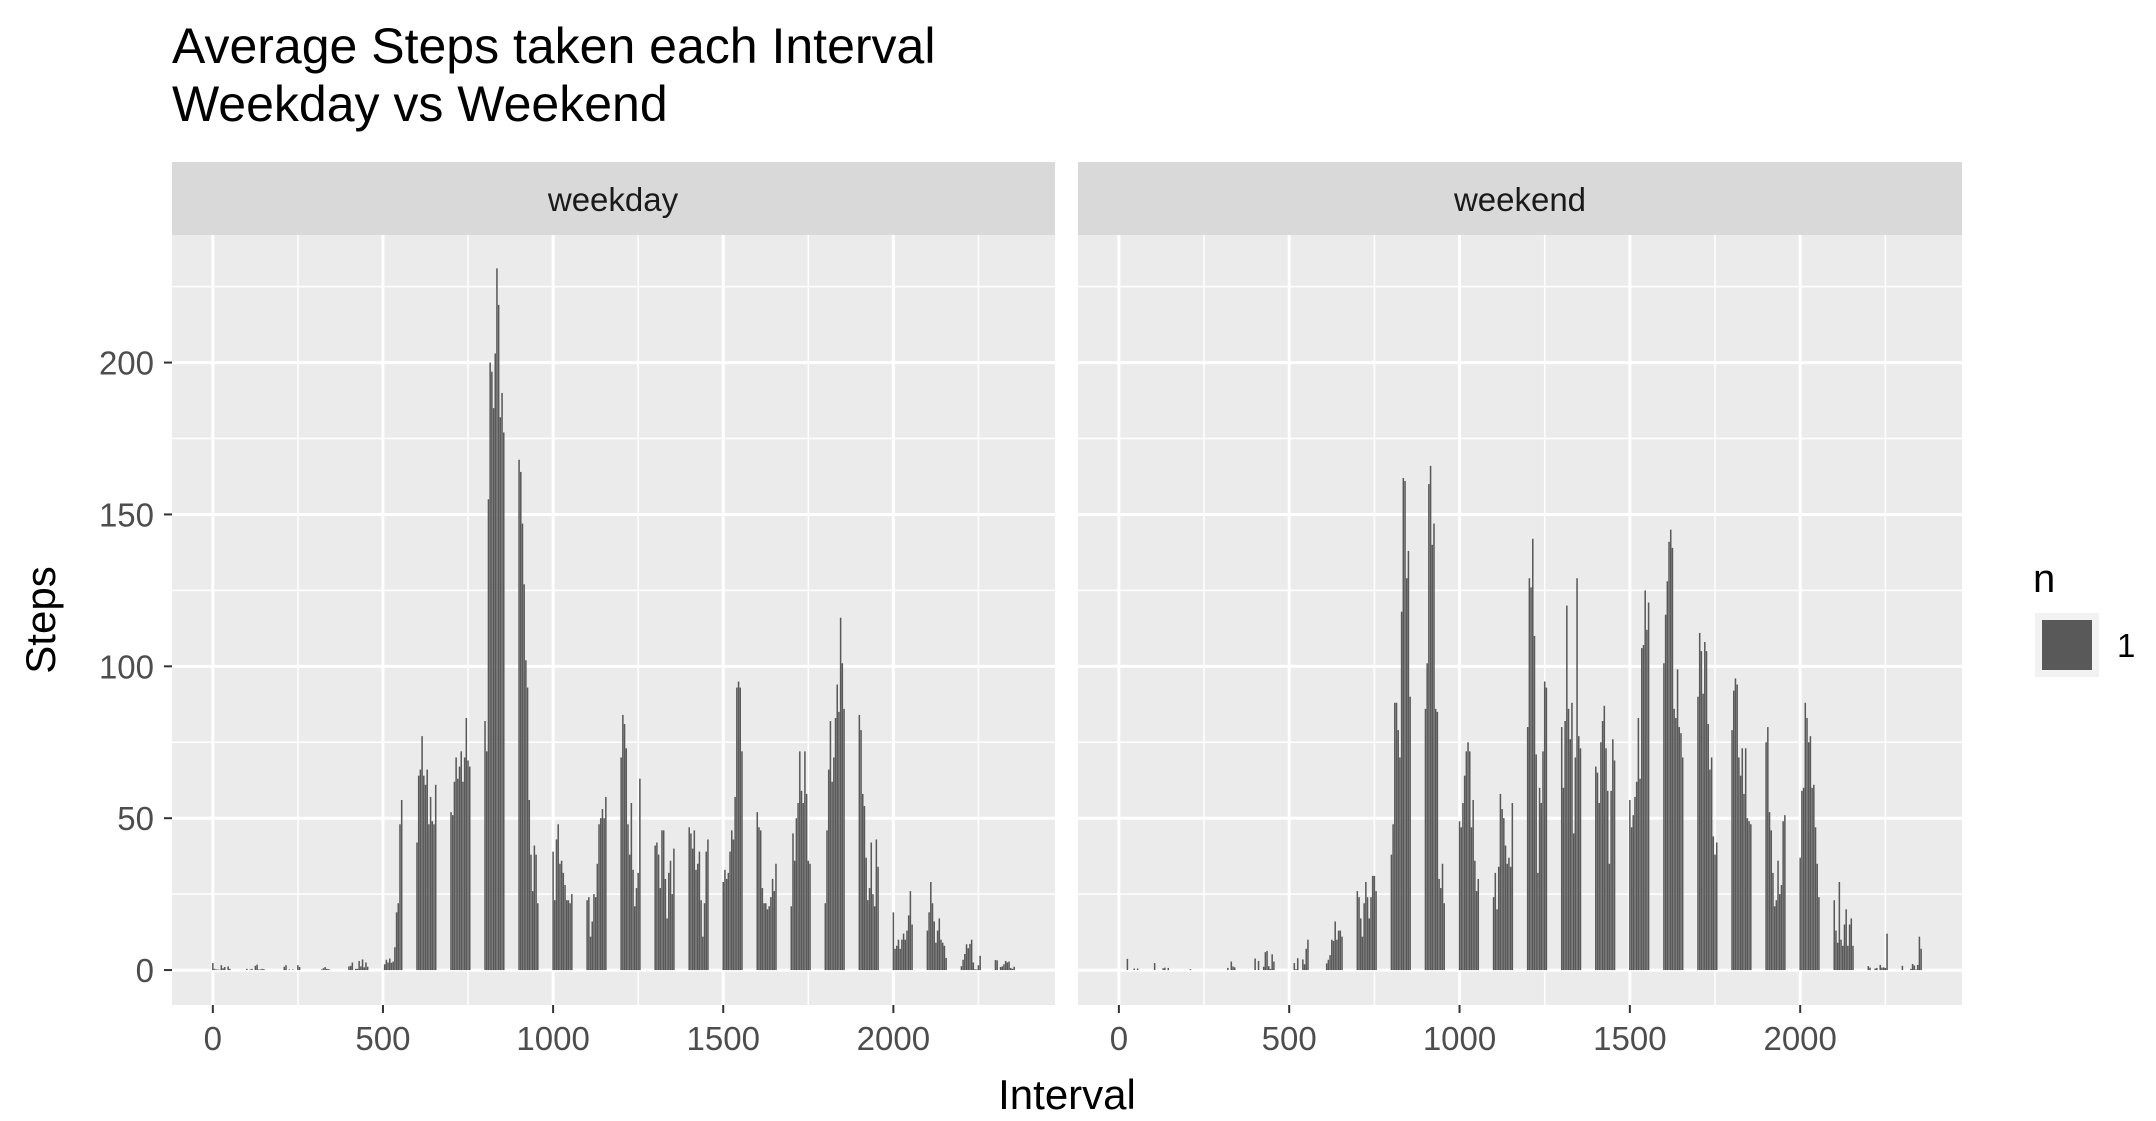  What do you see at coordinates (723, 1038) in the screenshot?
I see `x-tick-label: 1500` at bounding box center [723, 1038].